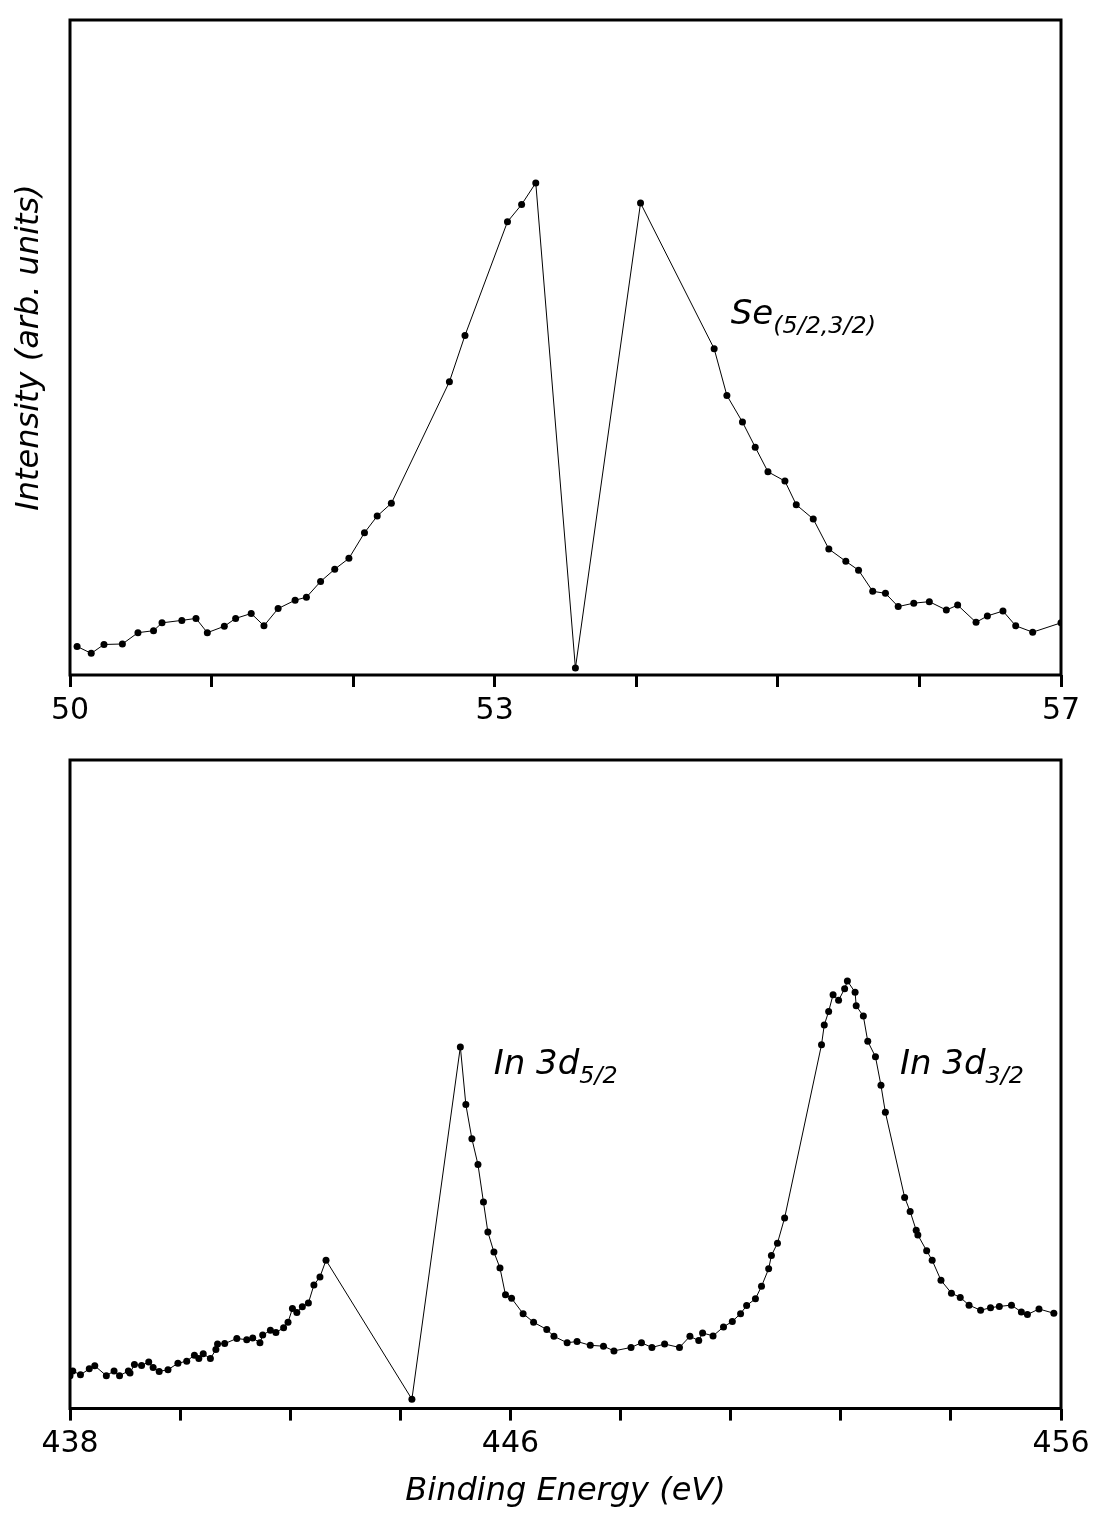 The image size is (1111, 1525). I want to click on x-tick-label: 446, so click(510, 1442).